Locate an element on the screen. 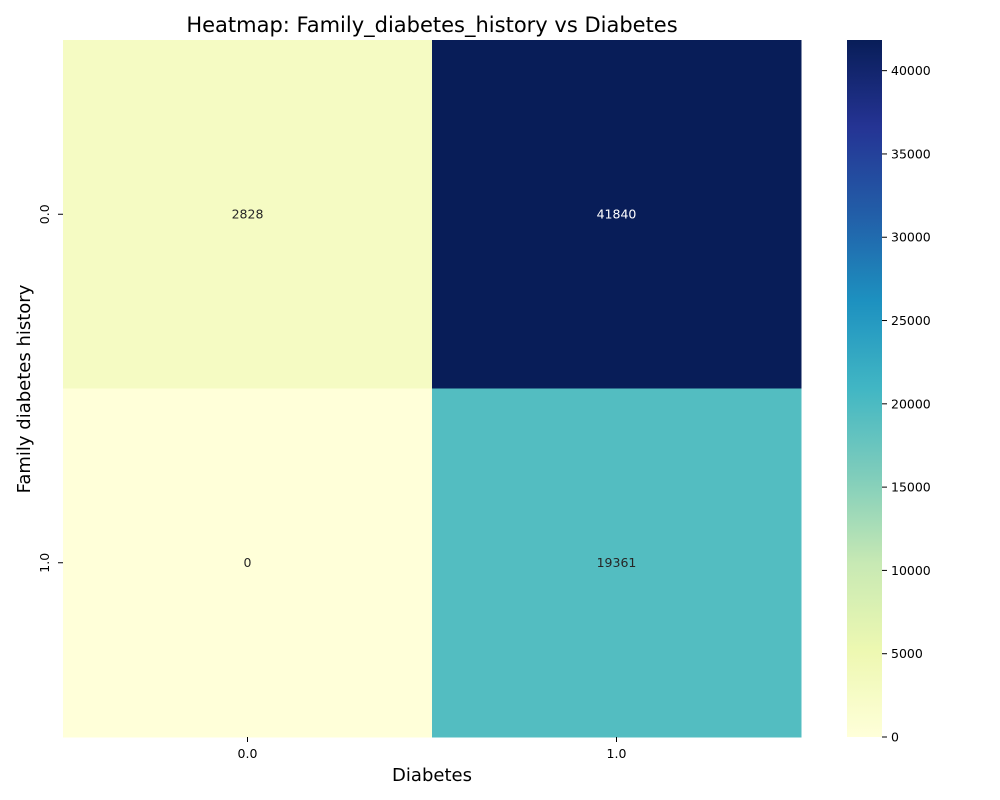 Image resolution: width=1000 pixels, height=800 pixels. cell-value-label: 2828 is located at coordinates (248, 213).